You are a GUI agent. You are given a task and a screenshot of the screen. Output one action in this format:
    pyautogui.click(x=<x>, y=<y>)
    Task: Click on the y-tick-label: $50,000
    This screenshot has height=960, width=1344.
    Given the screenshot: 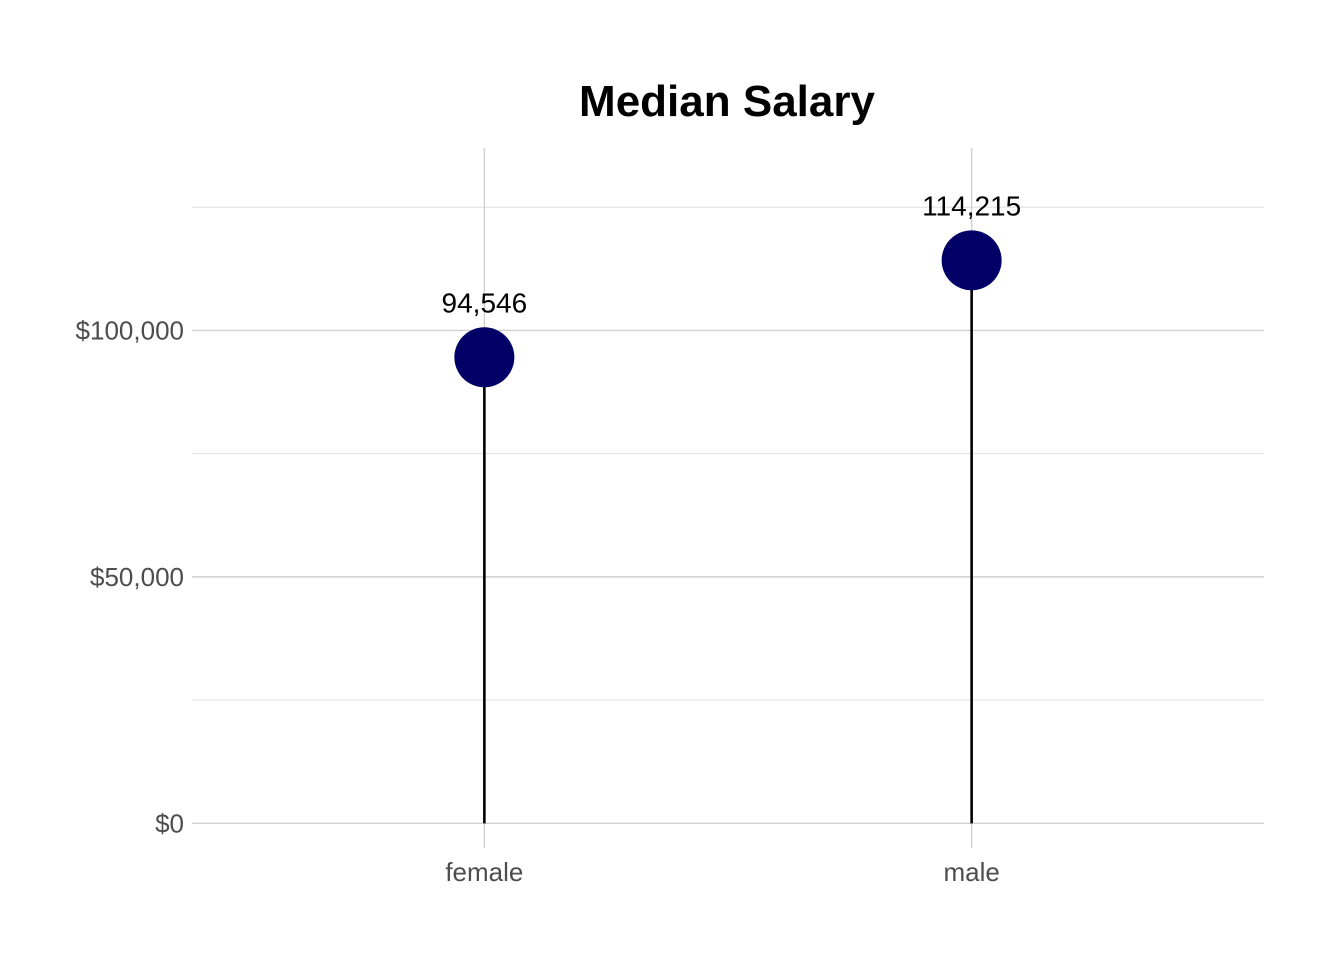 What is the action you would take?
    pyautogui.click(x=137, y=577)
    